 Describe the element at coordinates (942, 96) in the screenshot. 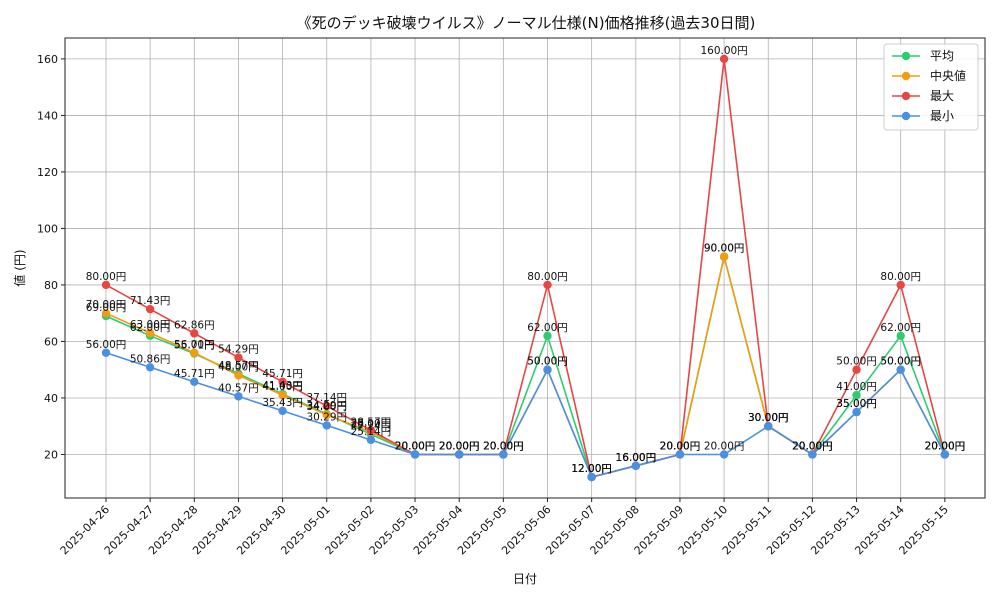

I see `legend-label: 最大` at that location.